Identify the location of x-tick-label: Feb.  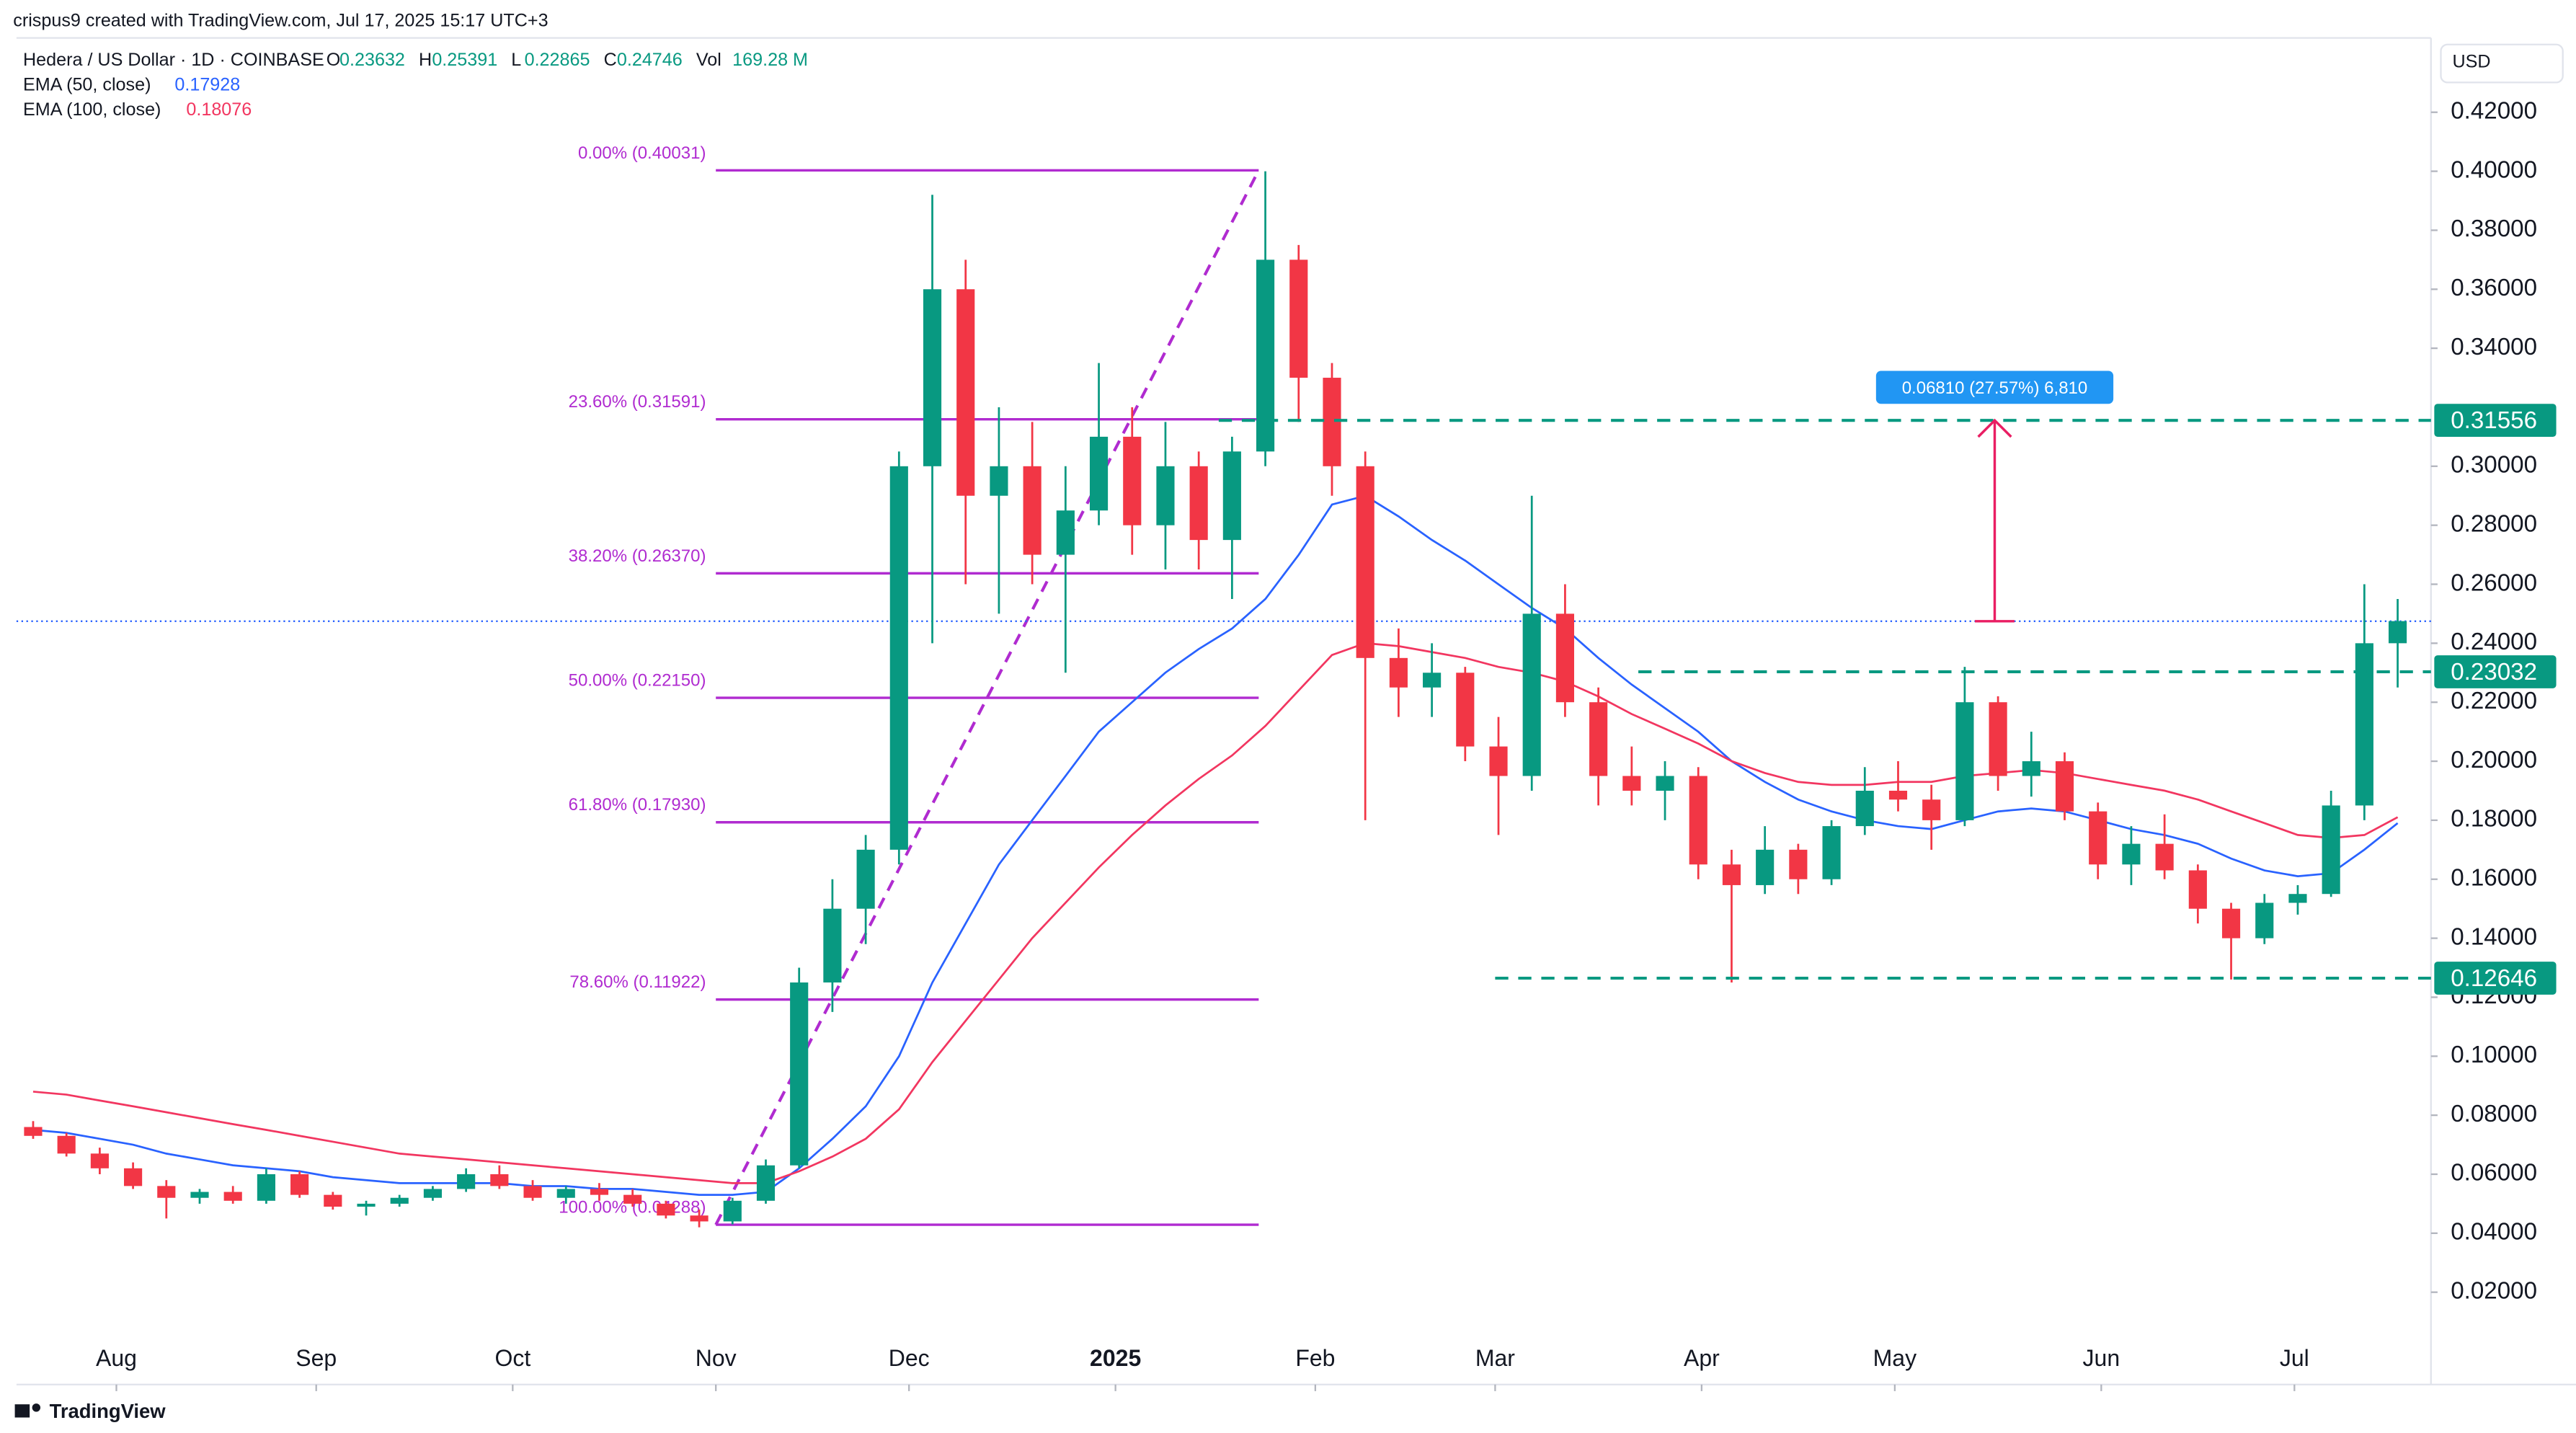
(1315, 1358).